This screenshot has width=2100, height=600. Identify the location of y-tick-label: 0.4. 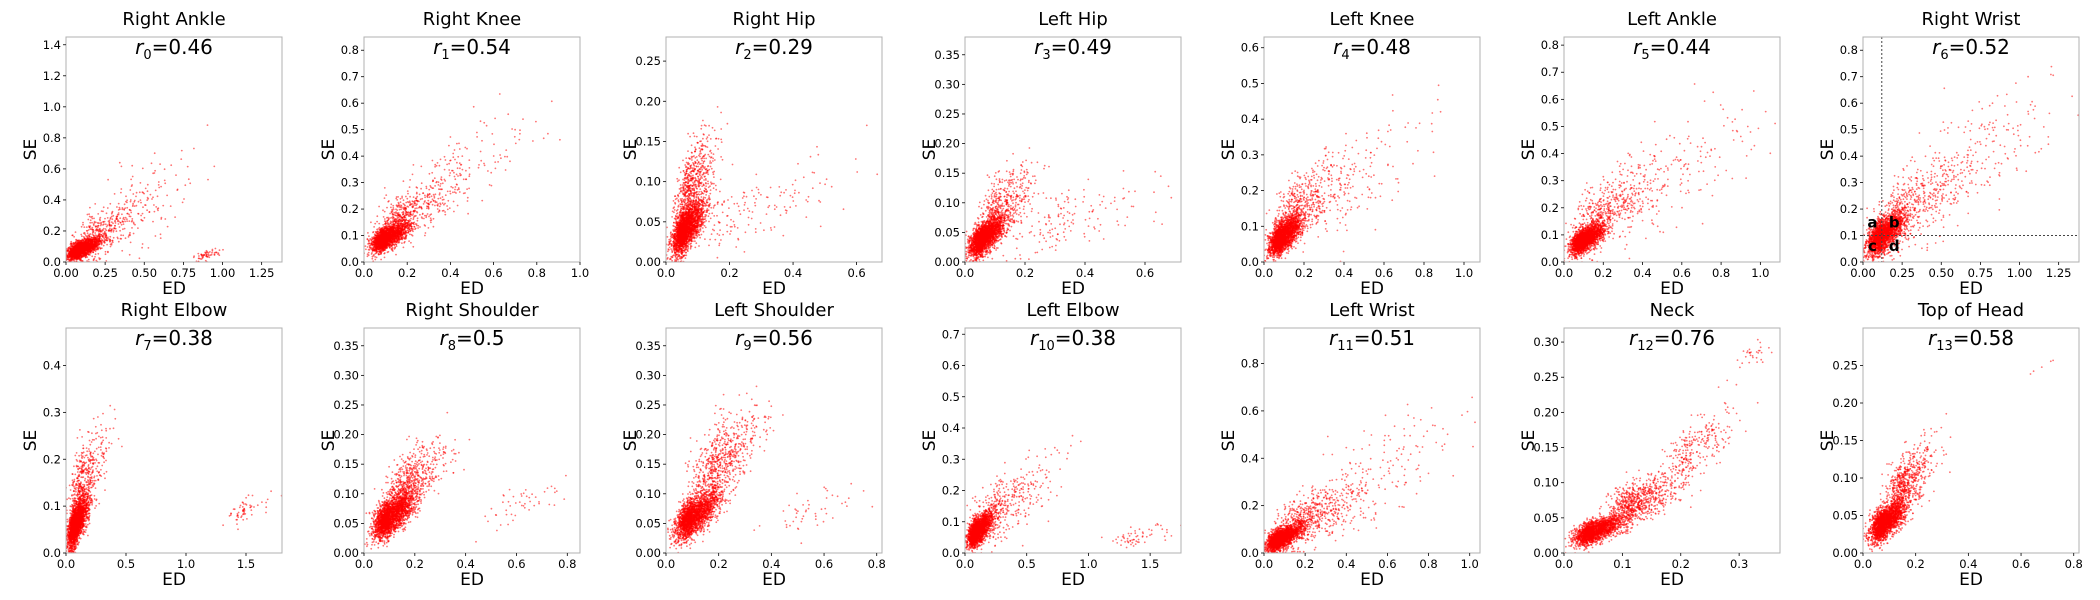
(52, 200).